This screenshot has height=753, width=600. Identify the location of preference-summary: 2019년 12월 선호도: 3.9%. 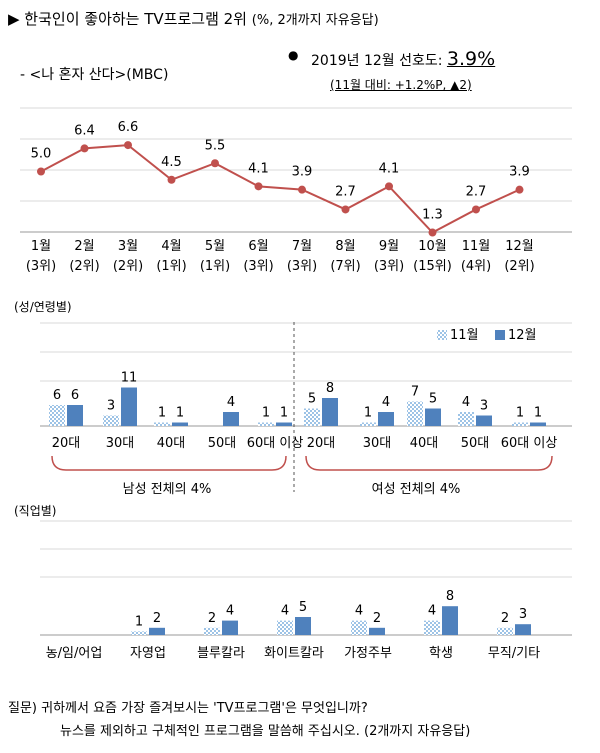
(403, 59).